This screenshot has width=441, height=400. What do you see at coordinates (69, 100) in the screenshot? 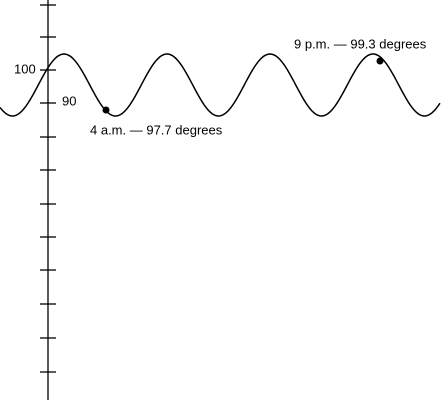
I see `tick-label: 90` at bounding box center [69, 100].